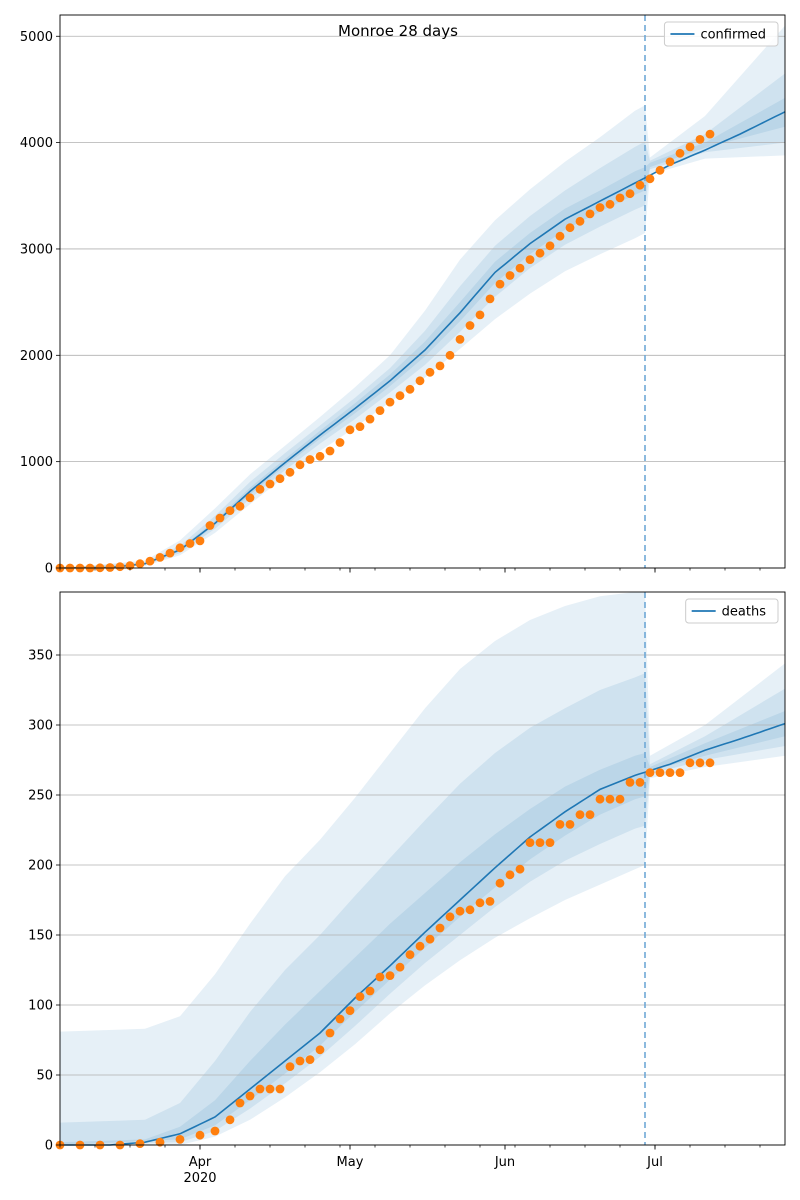  Describe the element at coordinates (49, 1146) in the screenshot. I see `deaths-y-tick-label: 0` at that location.